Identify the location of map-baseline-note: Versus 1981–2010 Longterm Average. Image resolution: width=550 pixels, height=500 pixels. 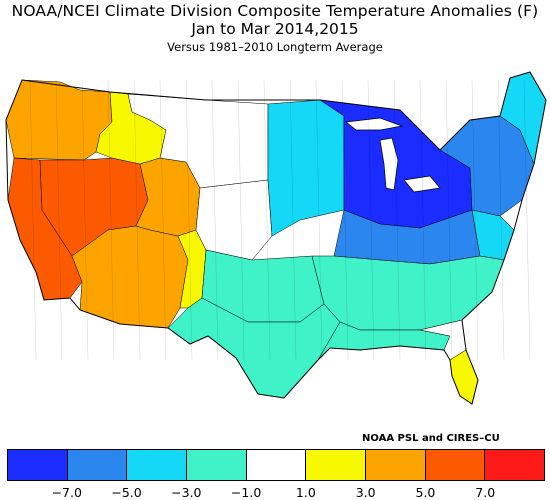
(275, 47).